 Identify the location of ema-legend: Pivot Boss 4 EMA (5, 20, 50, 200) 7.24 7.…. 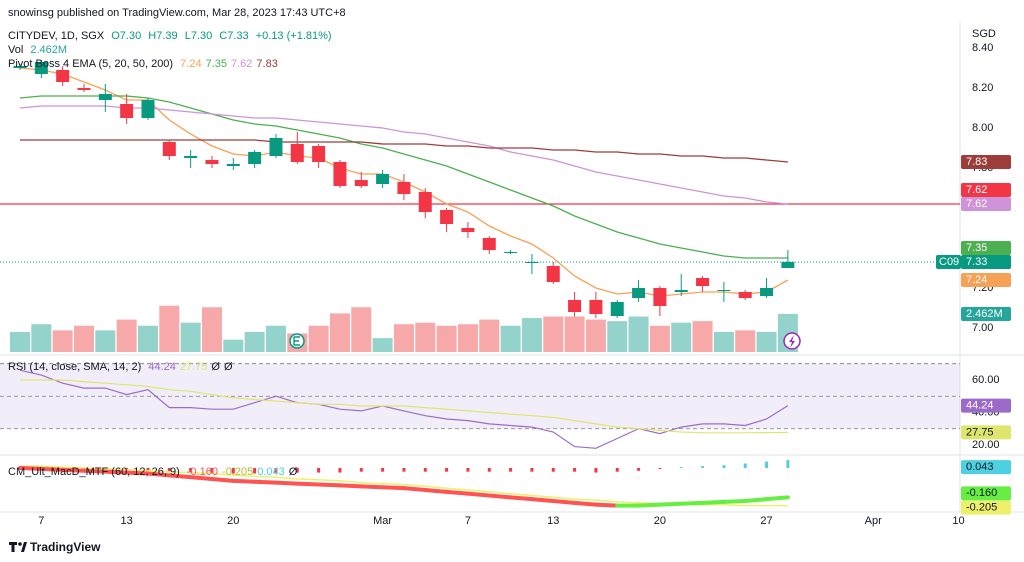
(145, 64).